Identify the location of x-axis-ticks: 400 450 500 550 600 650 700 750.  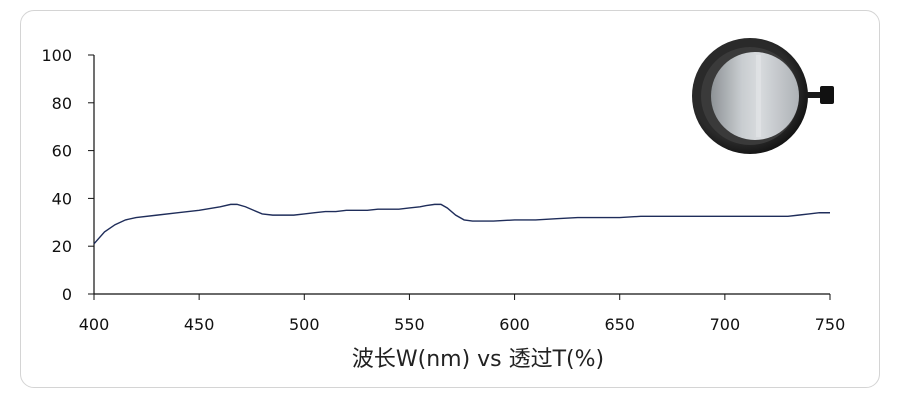
(462, 314).